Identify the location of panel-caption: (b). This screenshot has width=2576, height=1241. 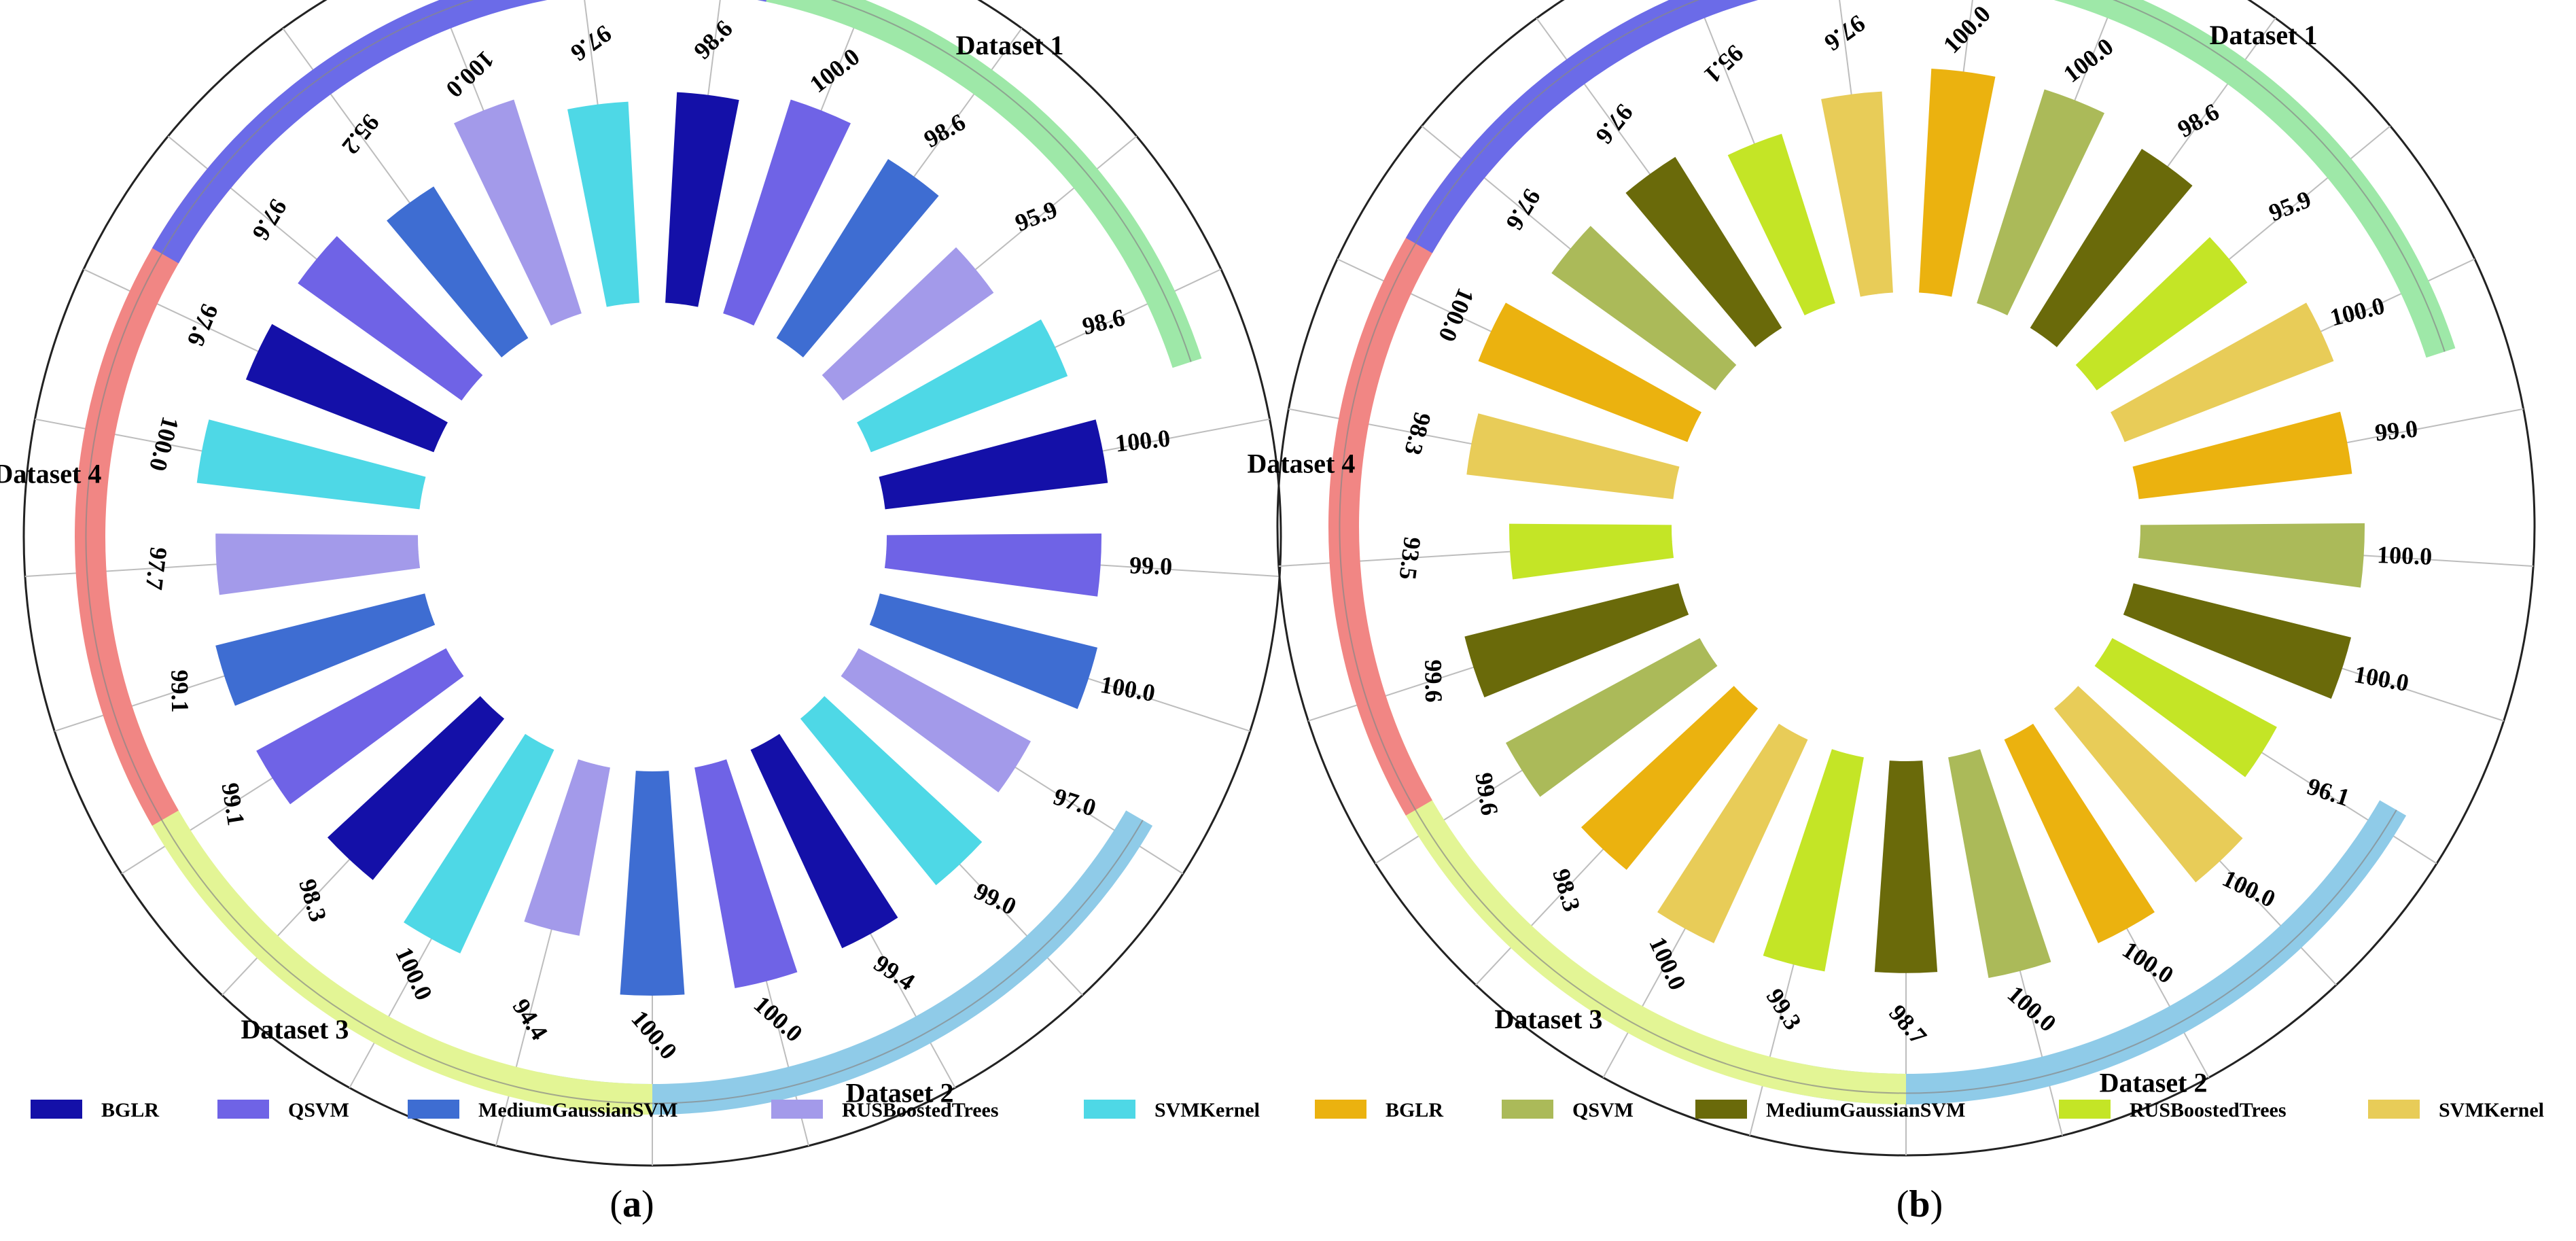
(1919, 1204).